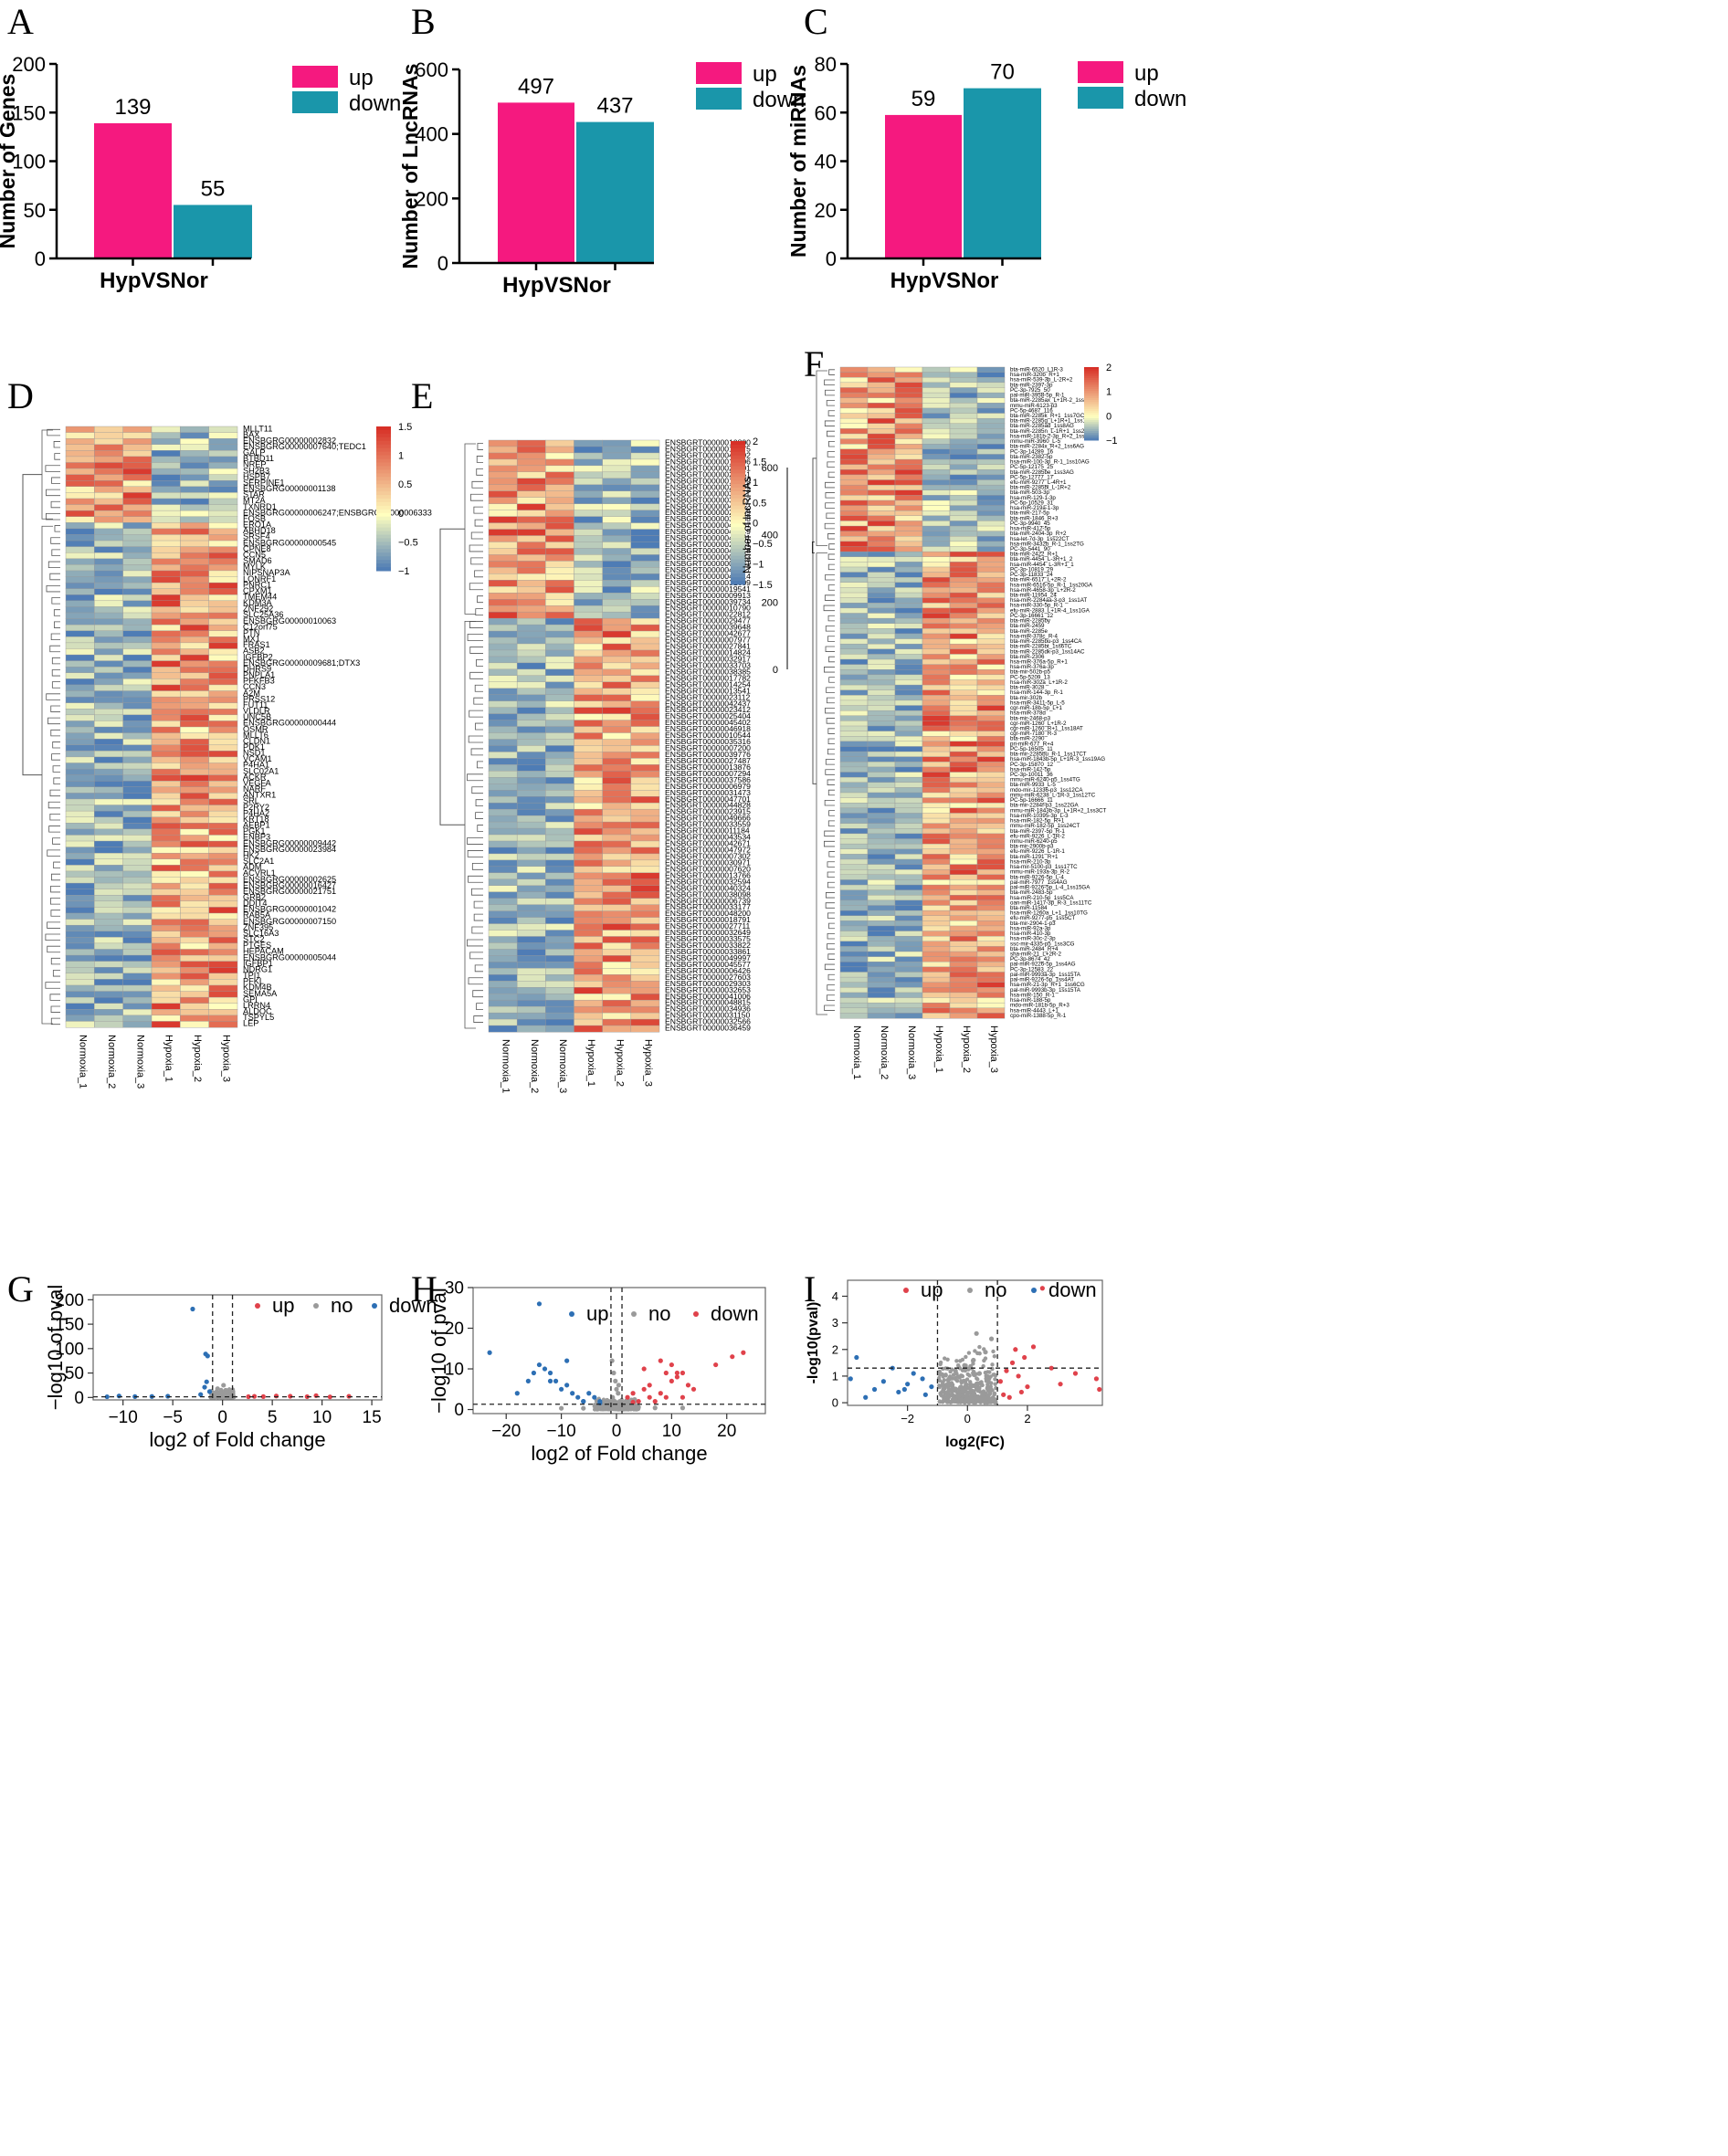 This screenshot has height=2156, width=1728. What do you see at coordinates (257, 987) in the screenshot?
I see `heatmap-row-label: KDM4B` at bounding box center [257, 987].